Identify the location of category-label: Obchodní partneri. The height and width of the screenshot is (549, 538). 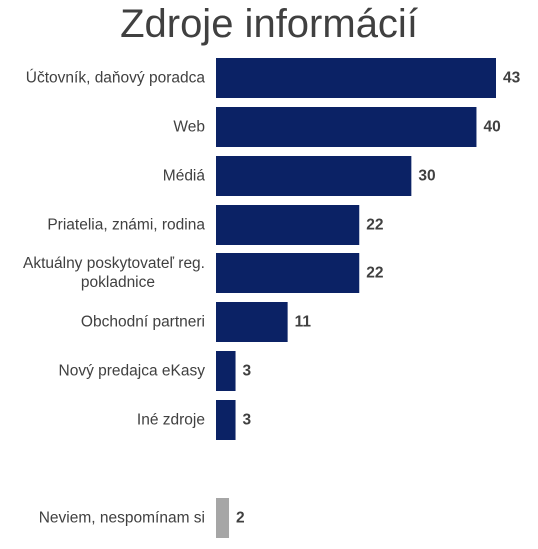
(143, 322).